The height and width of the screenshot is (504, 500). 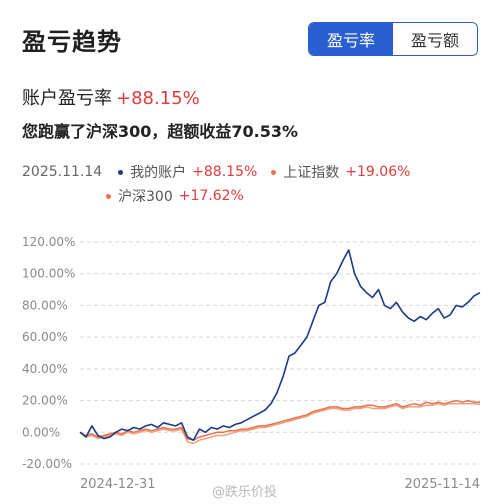 What do you see at coordinates (274, 172) in the screenshot?
I see `legend-dot-shanghai` at bounding box center [274, 172].